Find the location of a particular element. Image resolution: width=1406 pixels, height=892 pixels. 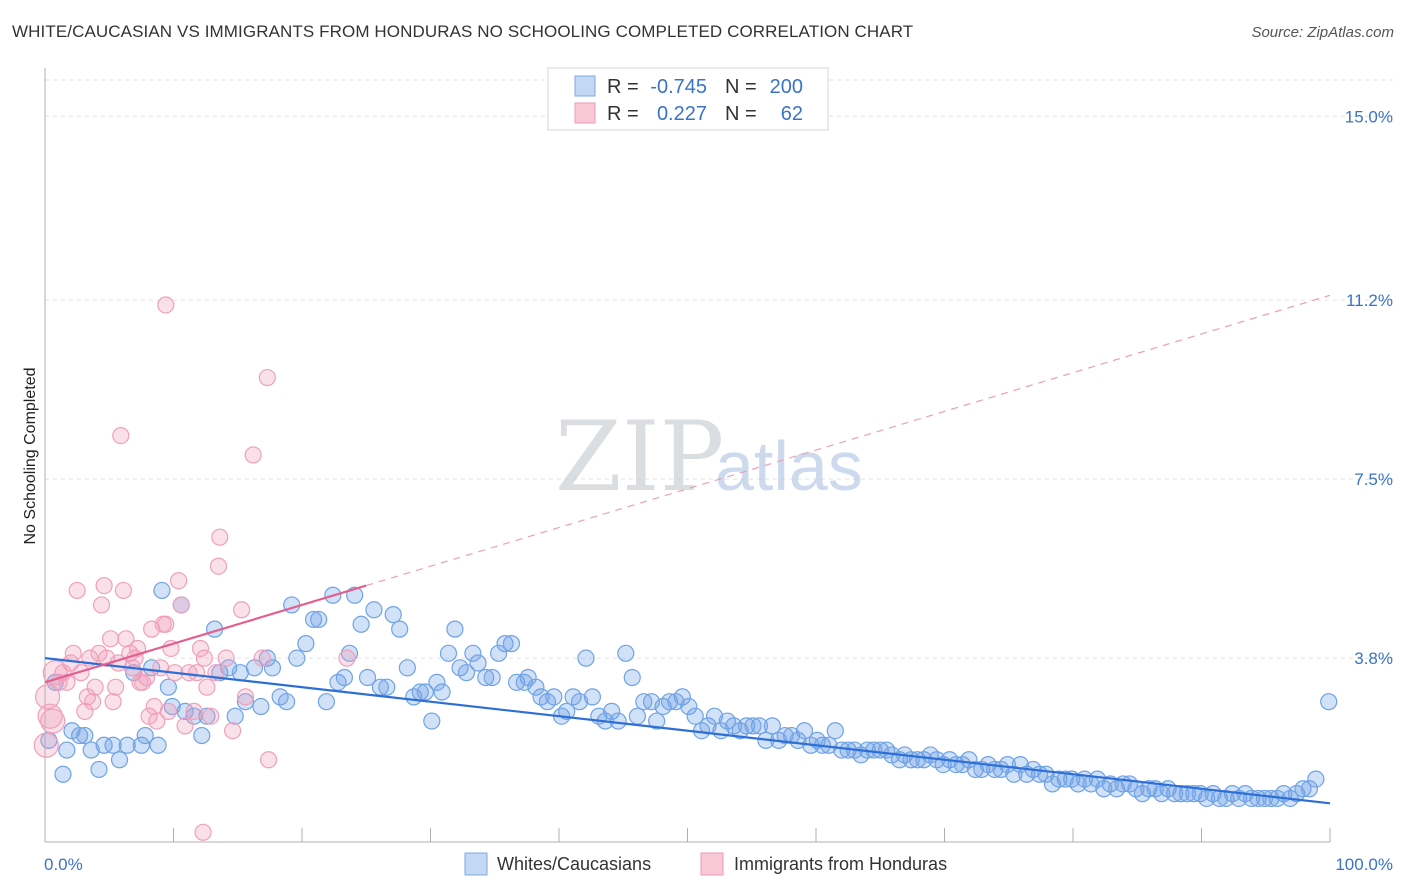

x-tick-label-max: 100.0% is located at coordinates (1364, 864).